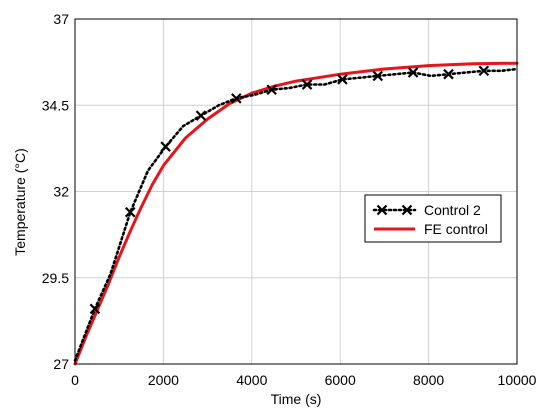  Describe the element at coordinates (456, 229) in the screenshot. I see `legend-label-fe-control: FE control` at that location.